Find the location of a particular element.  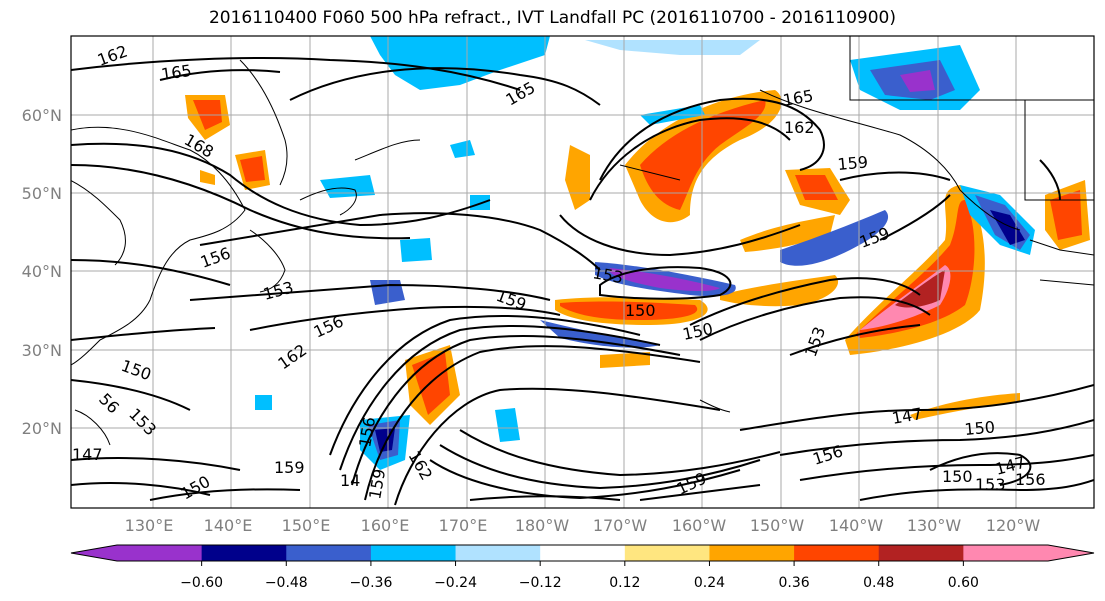

colorbar-tick-label: 0.36 is located at coordinates (794, 583).